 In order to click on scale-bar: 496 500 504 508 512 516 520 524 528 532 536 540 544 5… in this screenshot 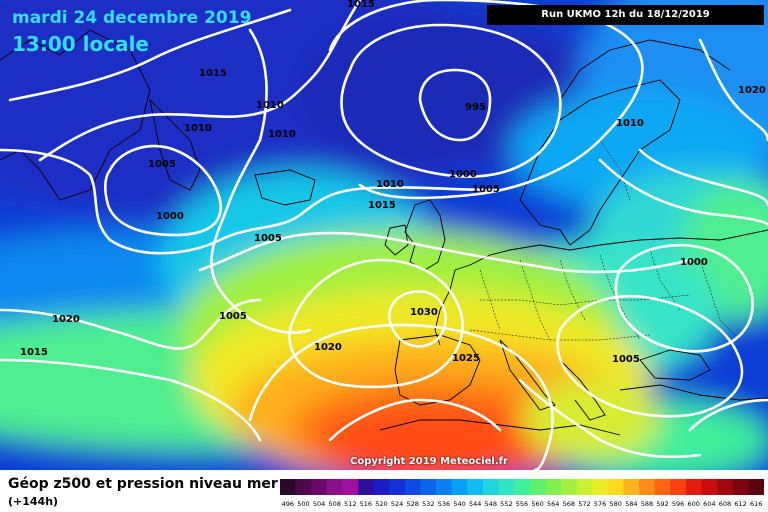, I will do `click(522, 493)`.